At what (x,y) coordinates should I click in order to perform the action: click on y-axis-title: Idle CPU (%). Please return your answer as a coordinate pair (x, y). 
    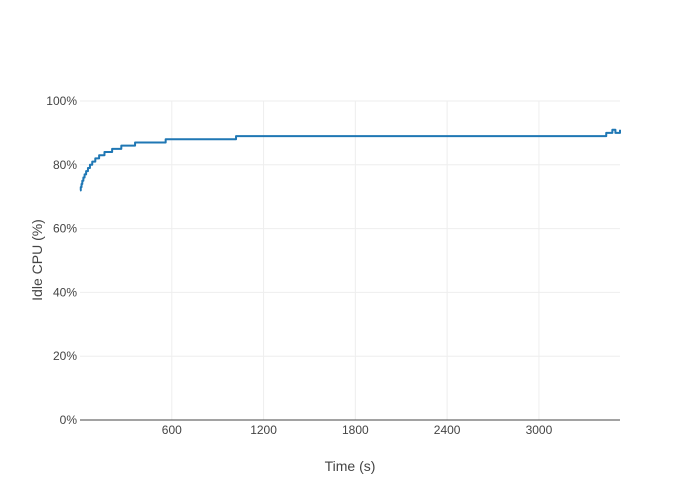
    Looking at the image, I should click on (37, 260).